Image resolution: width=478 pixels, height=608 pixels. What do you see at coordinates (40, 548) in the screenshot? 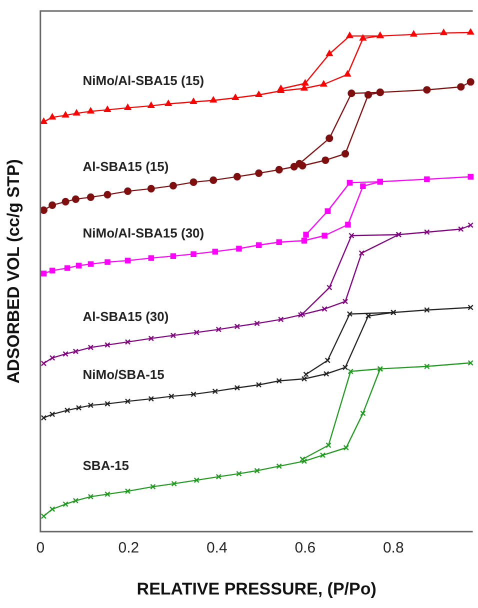
I see `x-tick-label: 0` at bounding box center [40, 548].